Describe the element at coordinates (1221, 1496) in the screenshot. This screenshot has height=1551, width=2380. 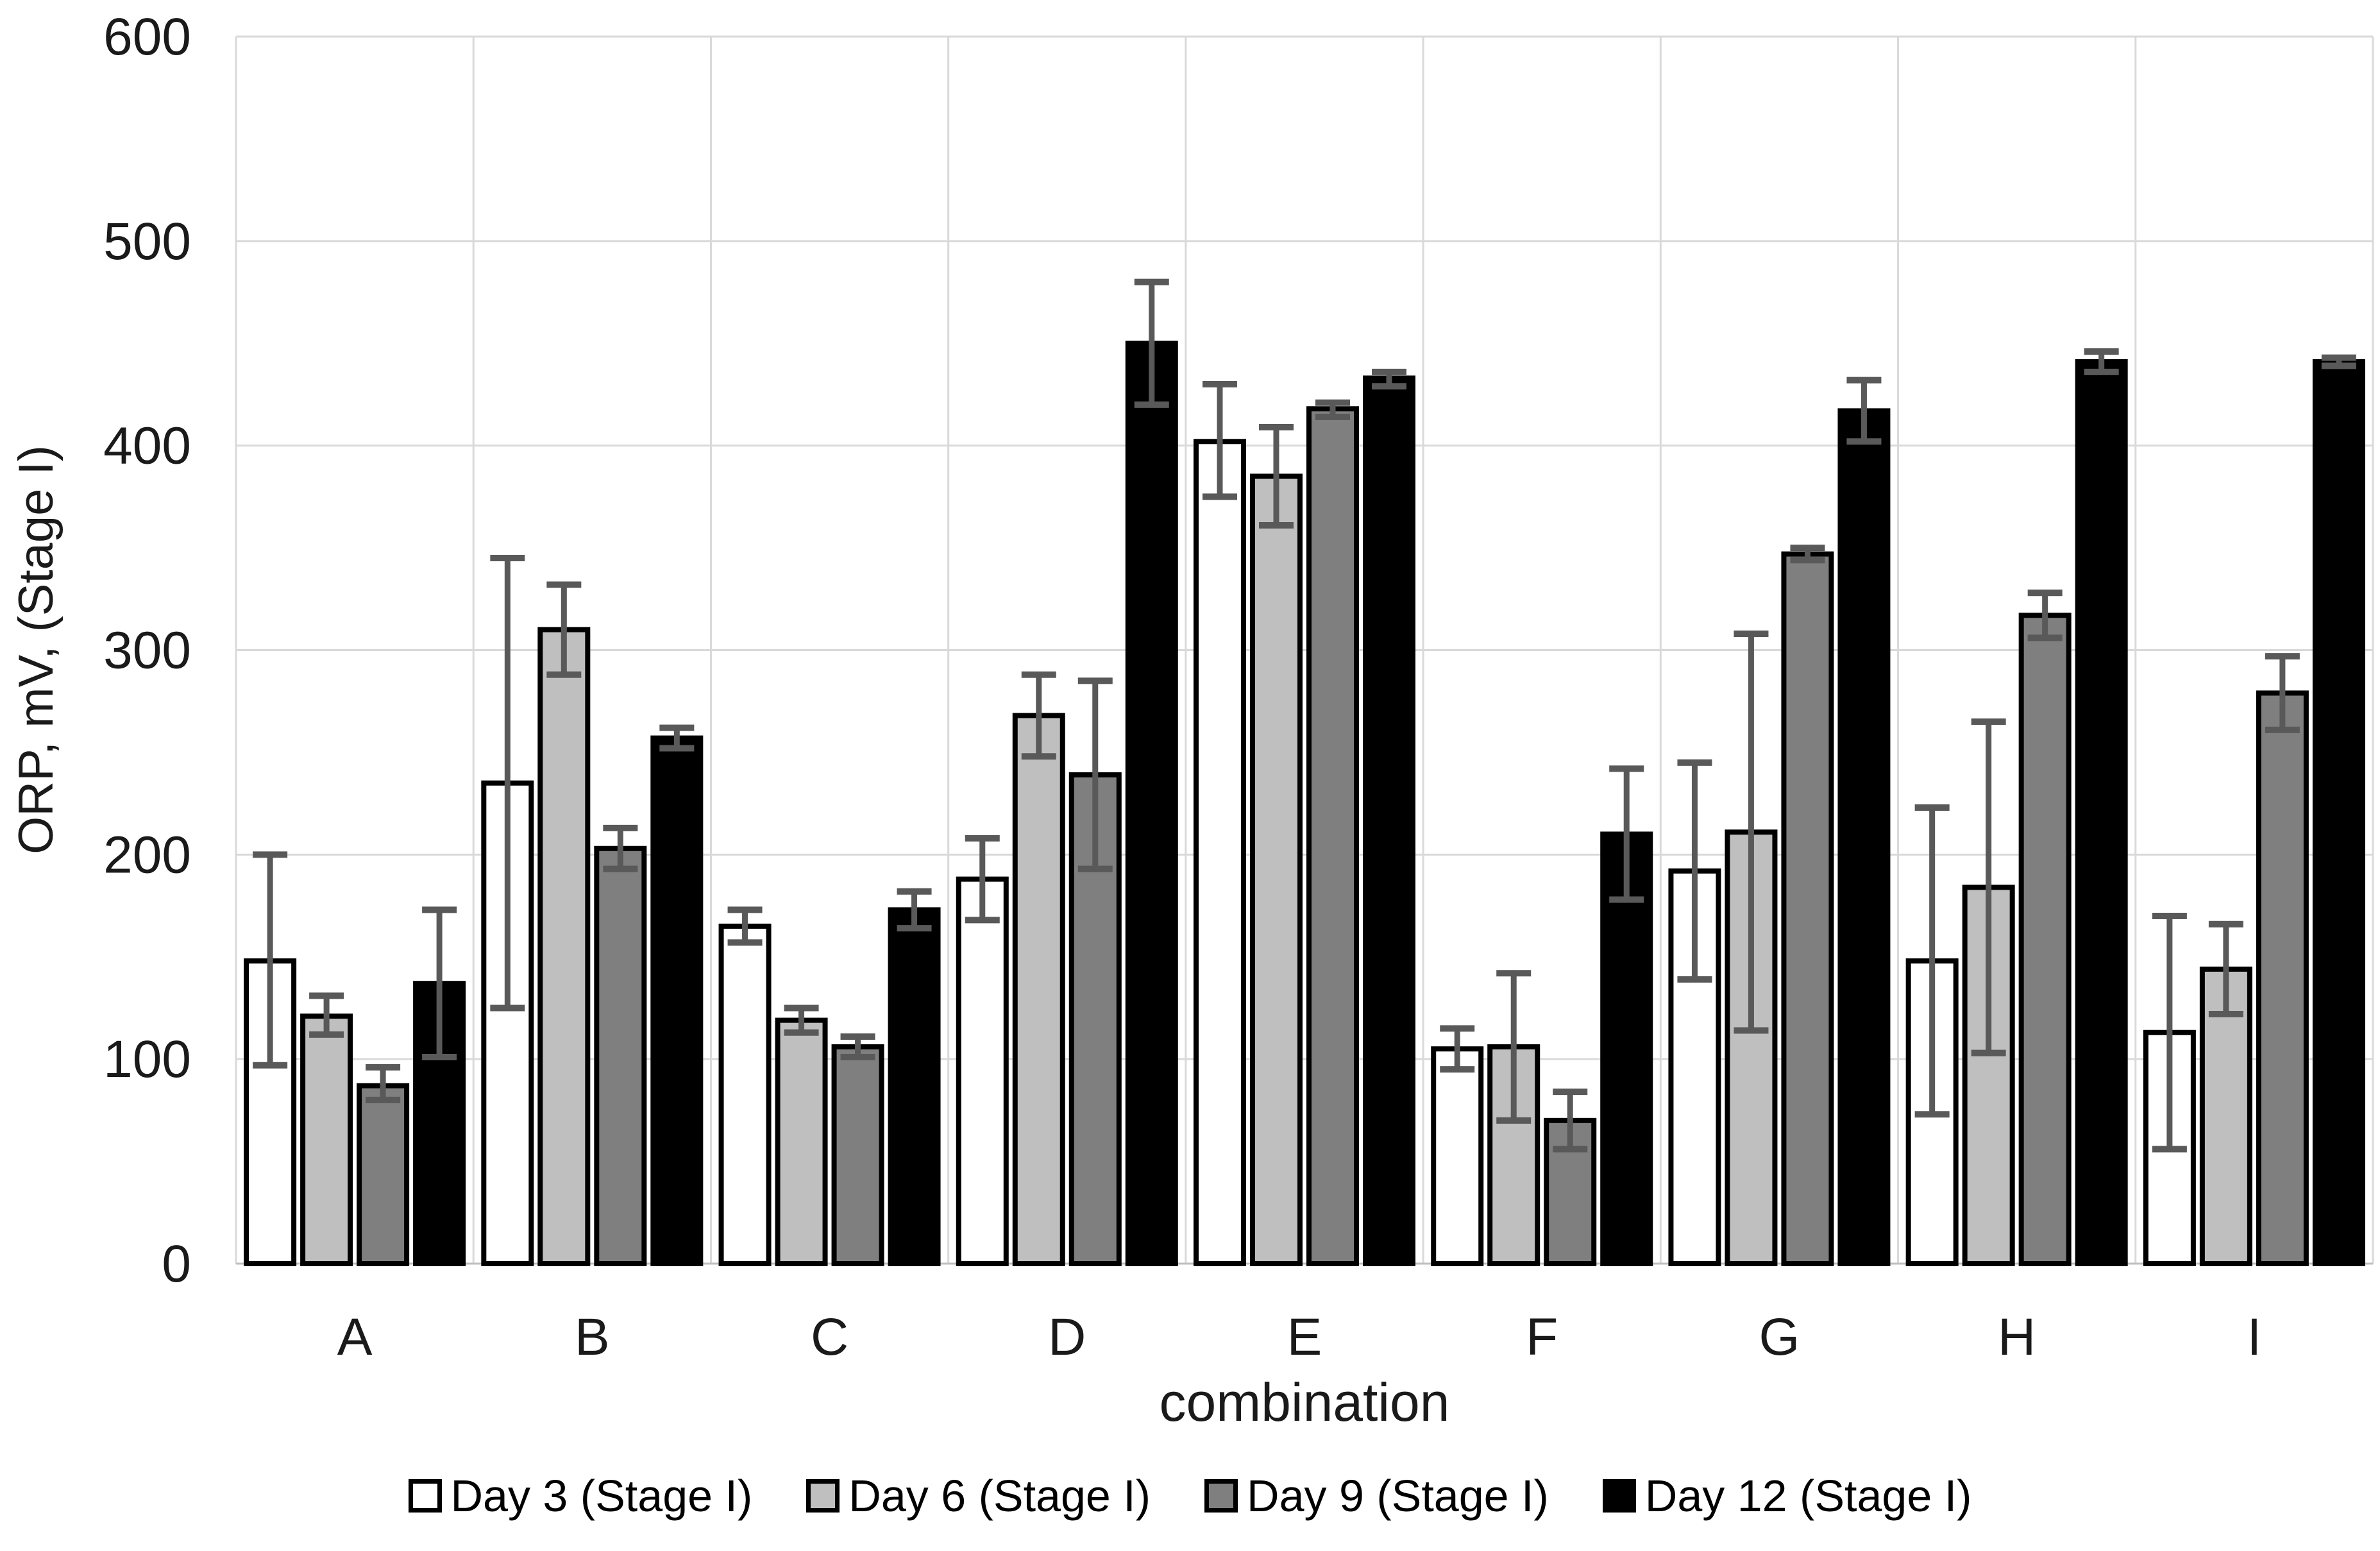
I see `legend-marker-day-9-stage-i` at that location.